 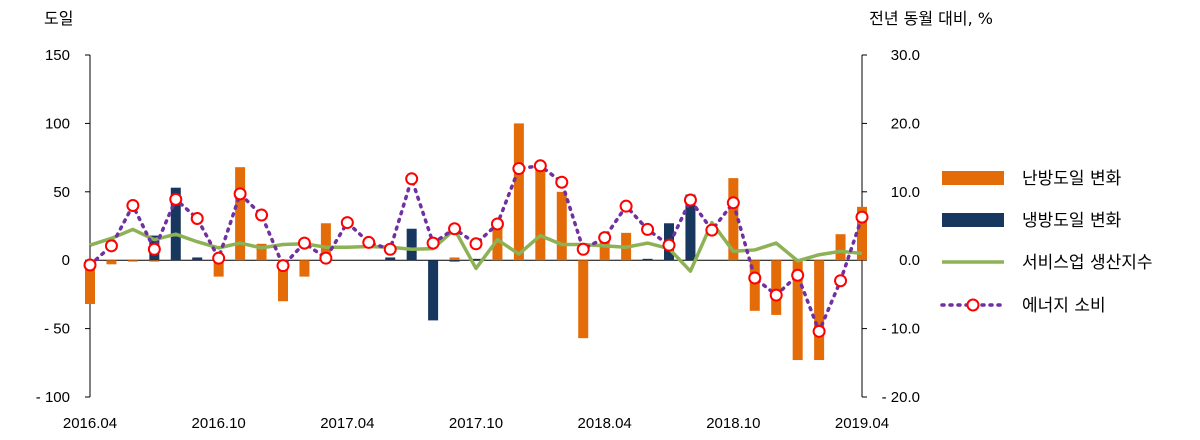 What do you see at coordinates (63, 226) in the screenshot?
I see `left-axis: 150 100 50 0 - 50 - 100` at bounding box center [63, 226].